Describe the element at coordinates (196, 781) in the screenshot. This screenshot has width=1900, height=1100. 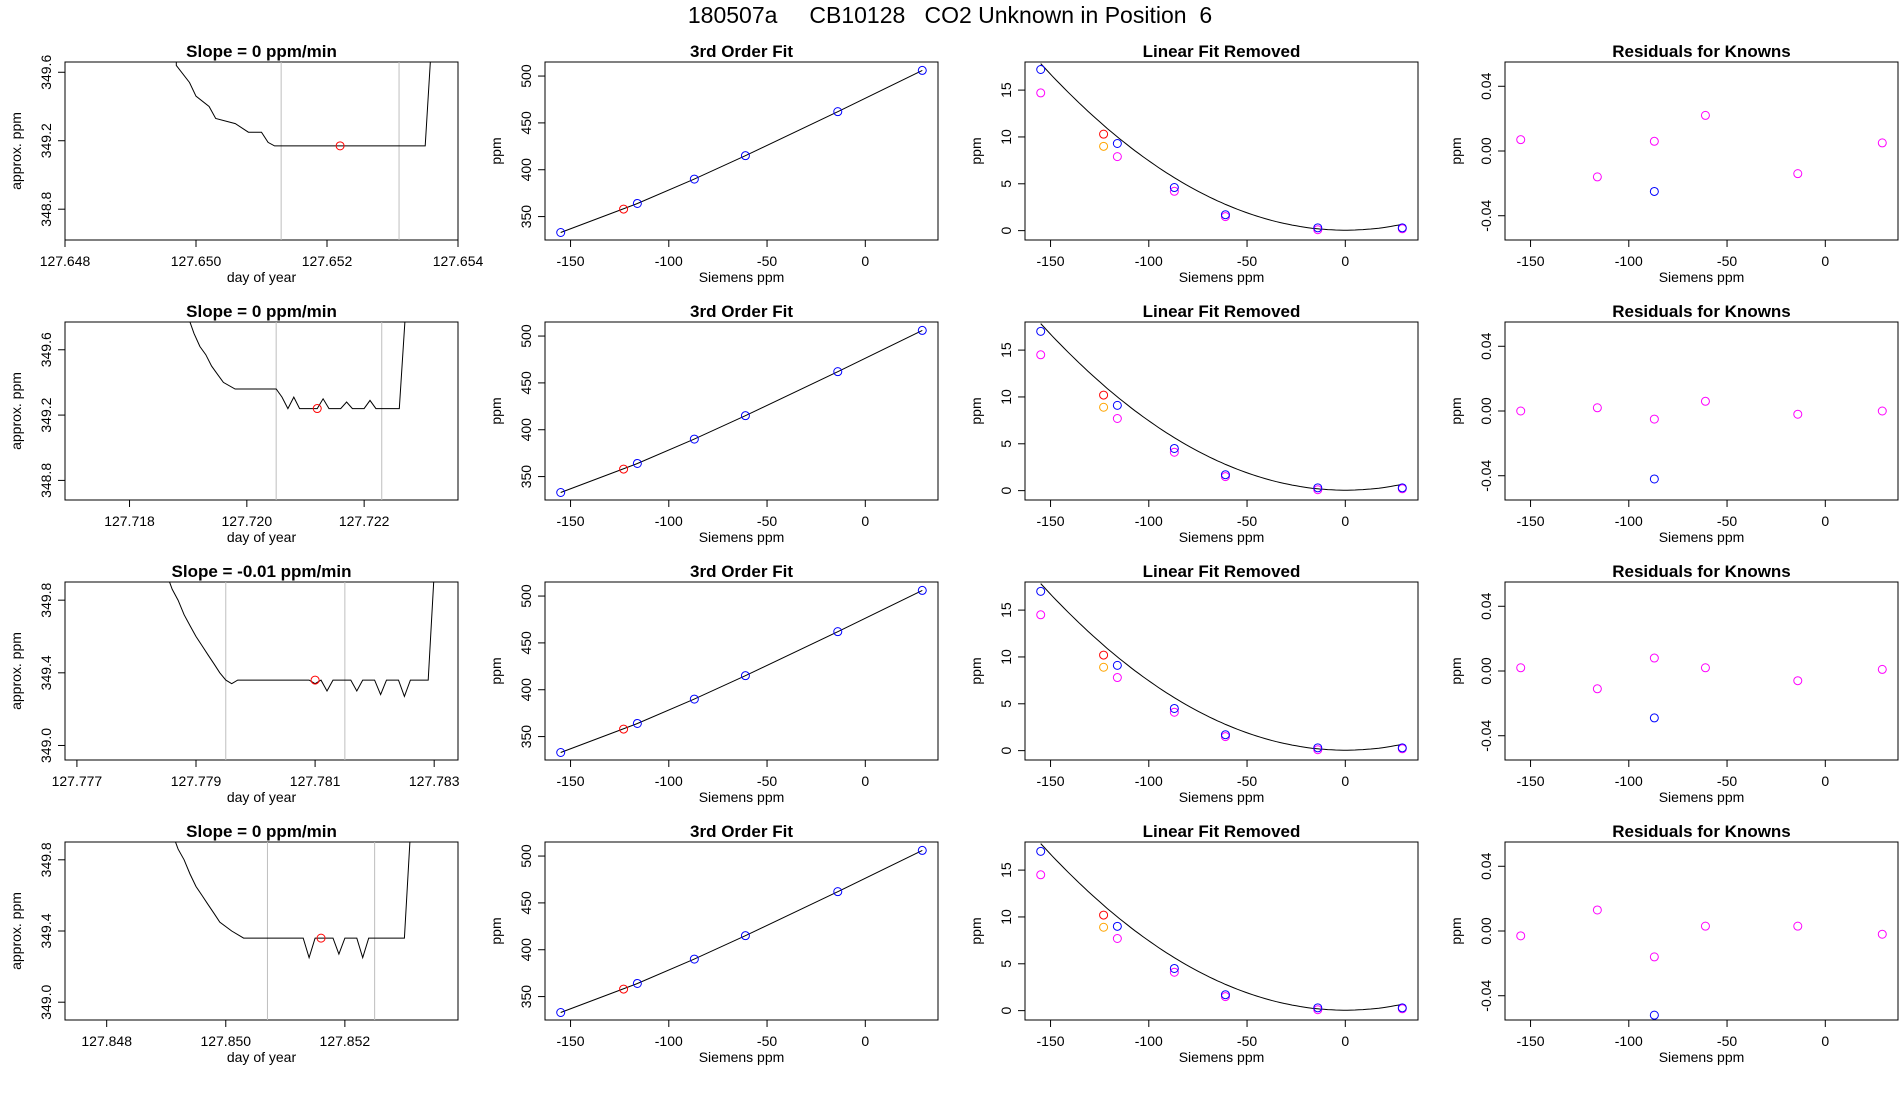
I see `x-tick-label: 127.779` at that location.